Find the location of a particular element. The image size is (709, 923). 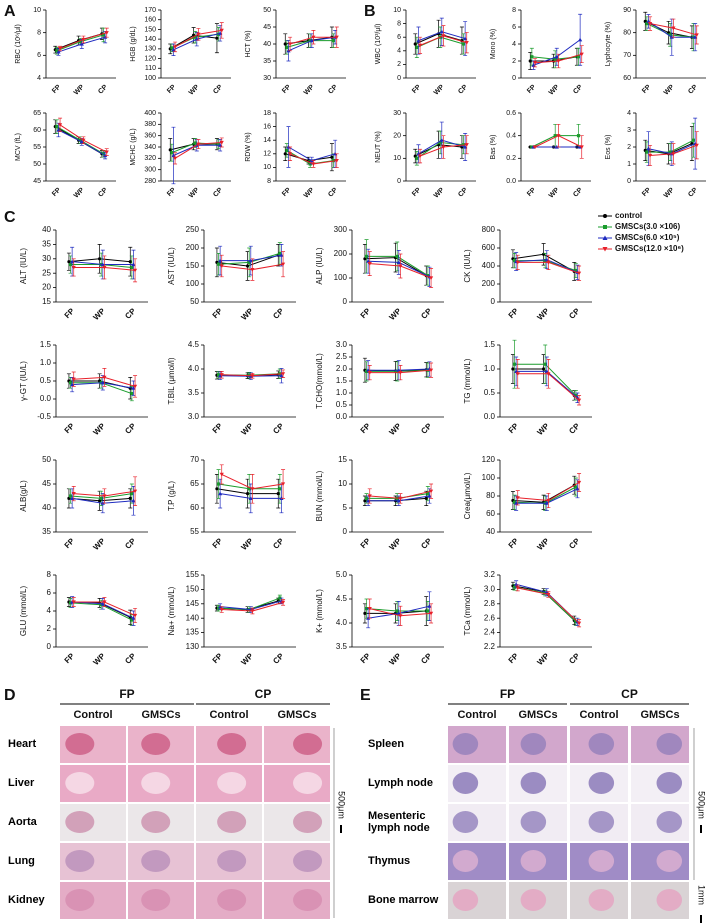

y-tick-label: 2.2 is located at coordinates (490, 646).